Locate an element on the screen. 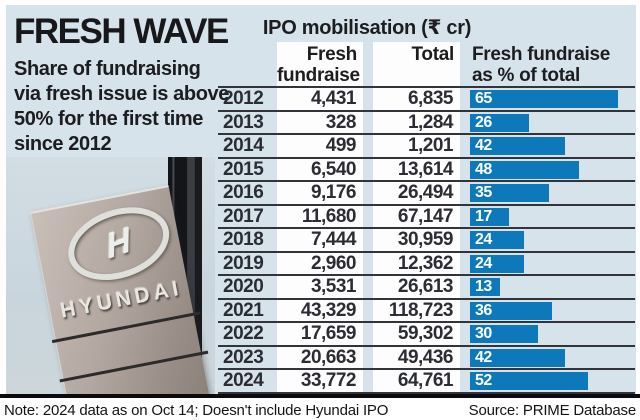 Image resolution: width=640 pixels, height=420 pixels. table-row: 2021 43,329 118,723 36 is located at coordinates (426, 311).